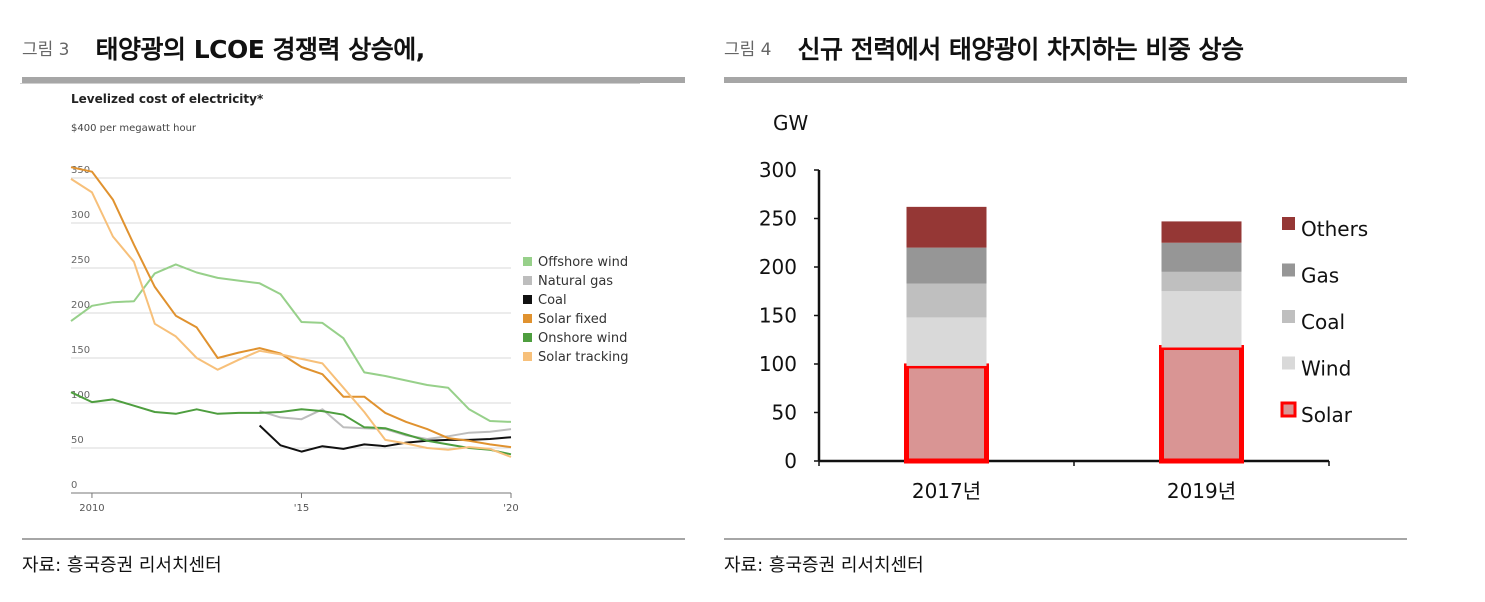  What do you see at coordinates (291, 423) in the screenshot?
I see `series-line-onshore-wind` at bounding box center [291, 423].